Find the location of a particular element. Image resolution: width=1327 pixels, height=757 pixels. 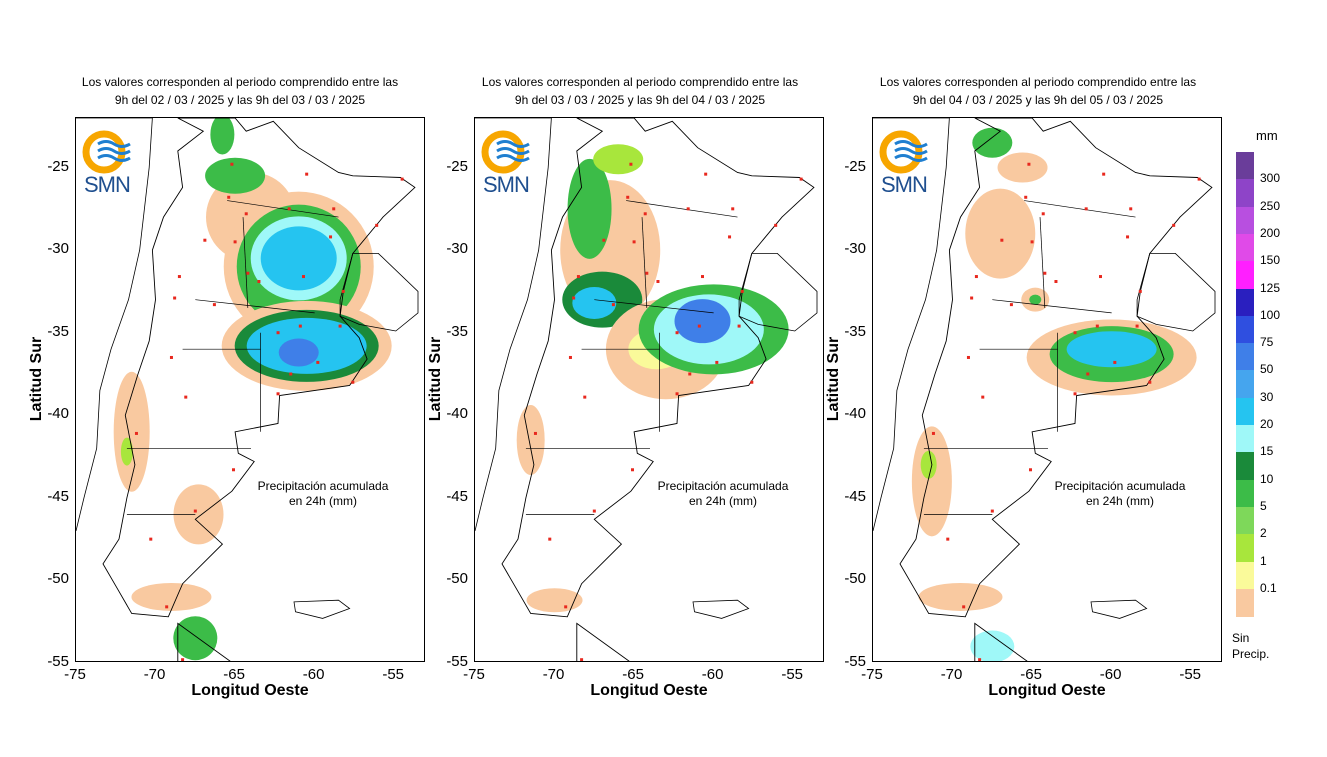

legend-label: 15 is located at coordinates (1267, 451).